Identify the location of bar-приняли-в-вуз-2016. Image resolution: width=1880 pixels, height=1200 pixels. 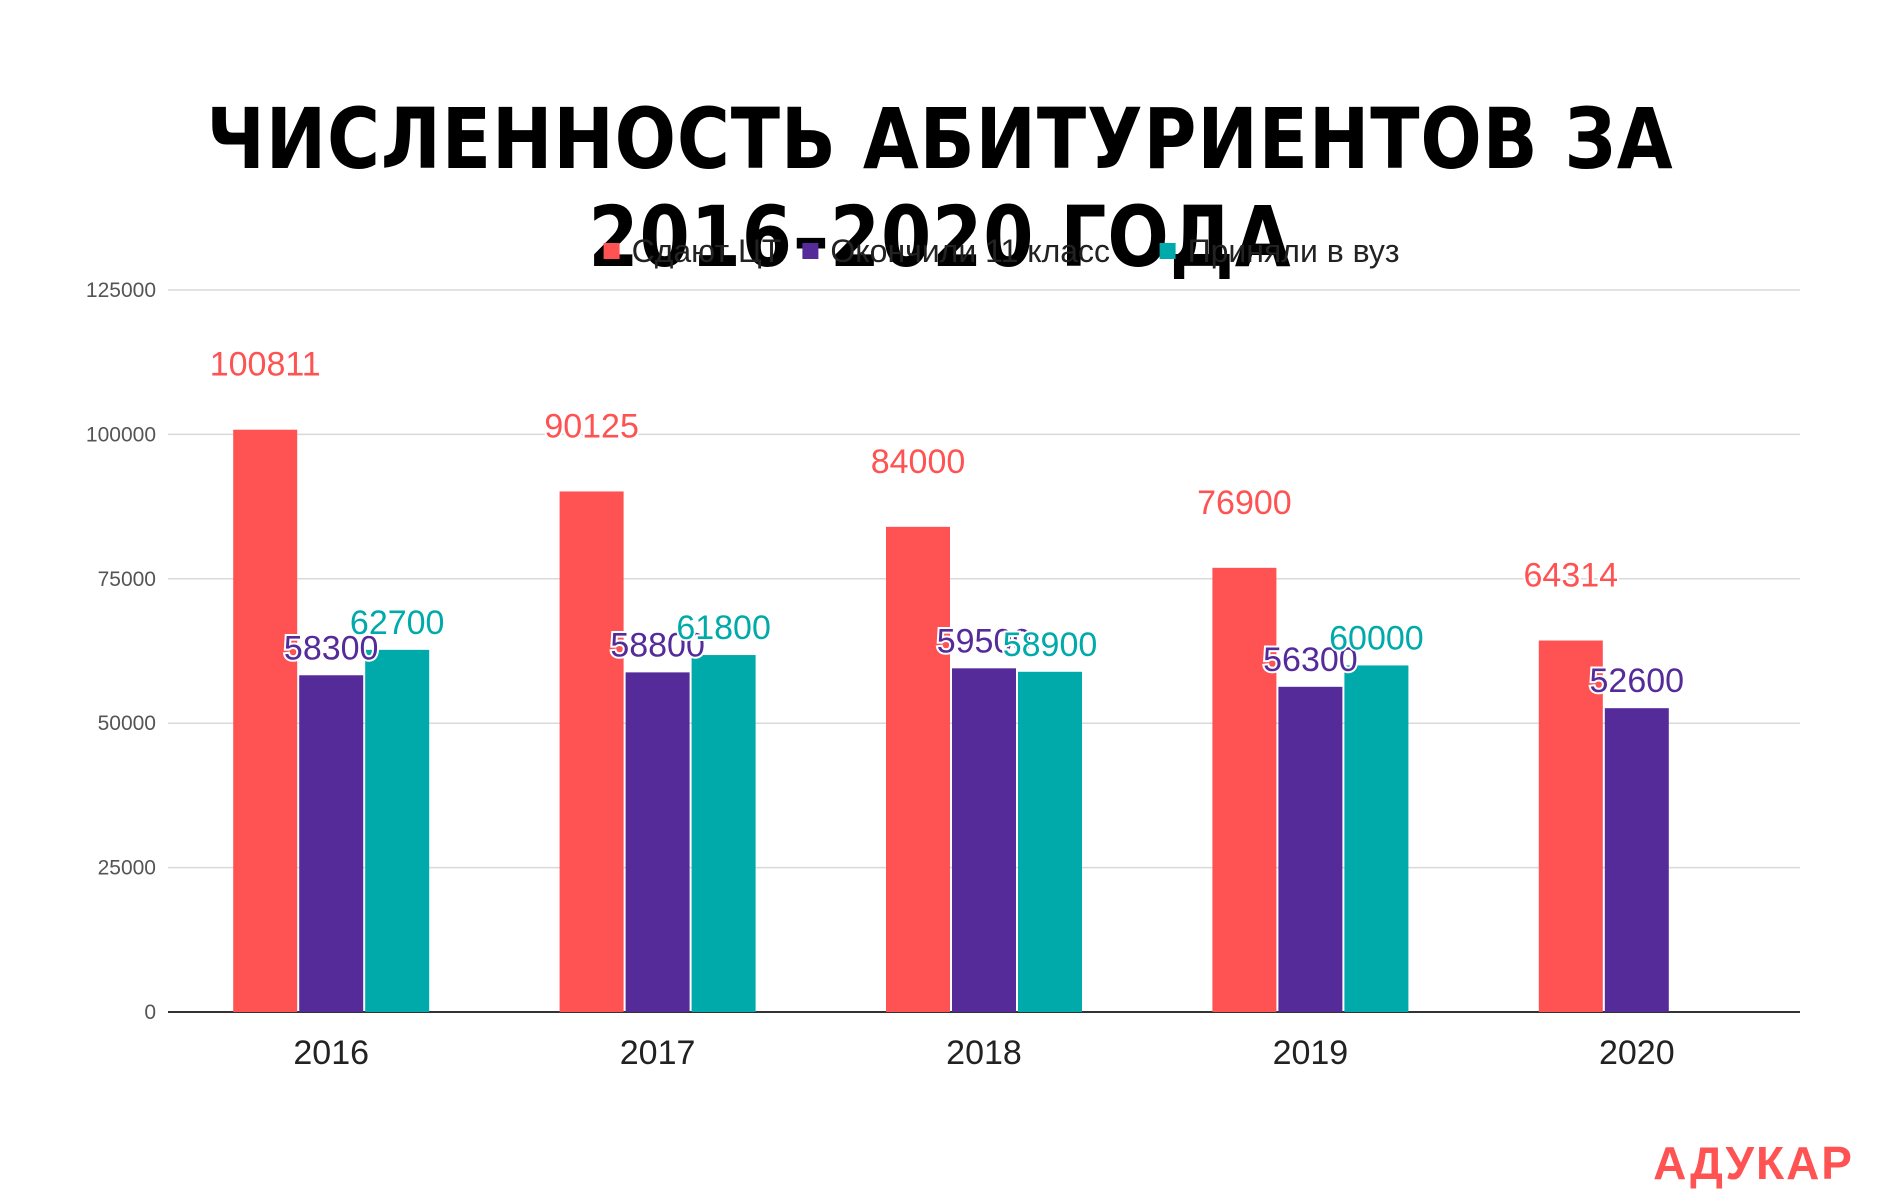
(397, 830).